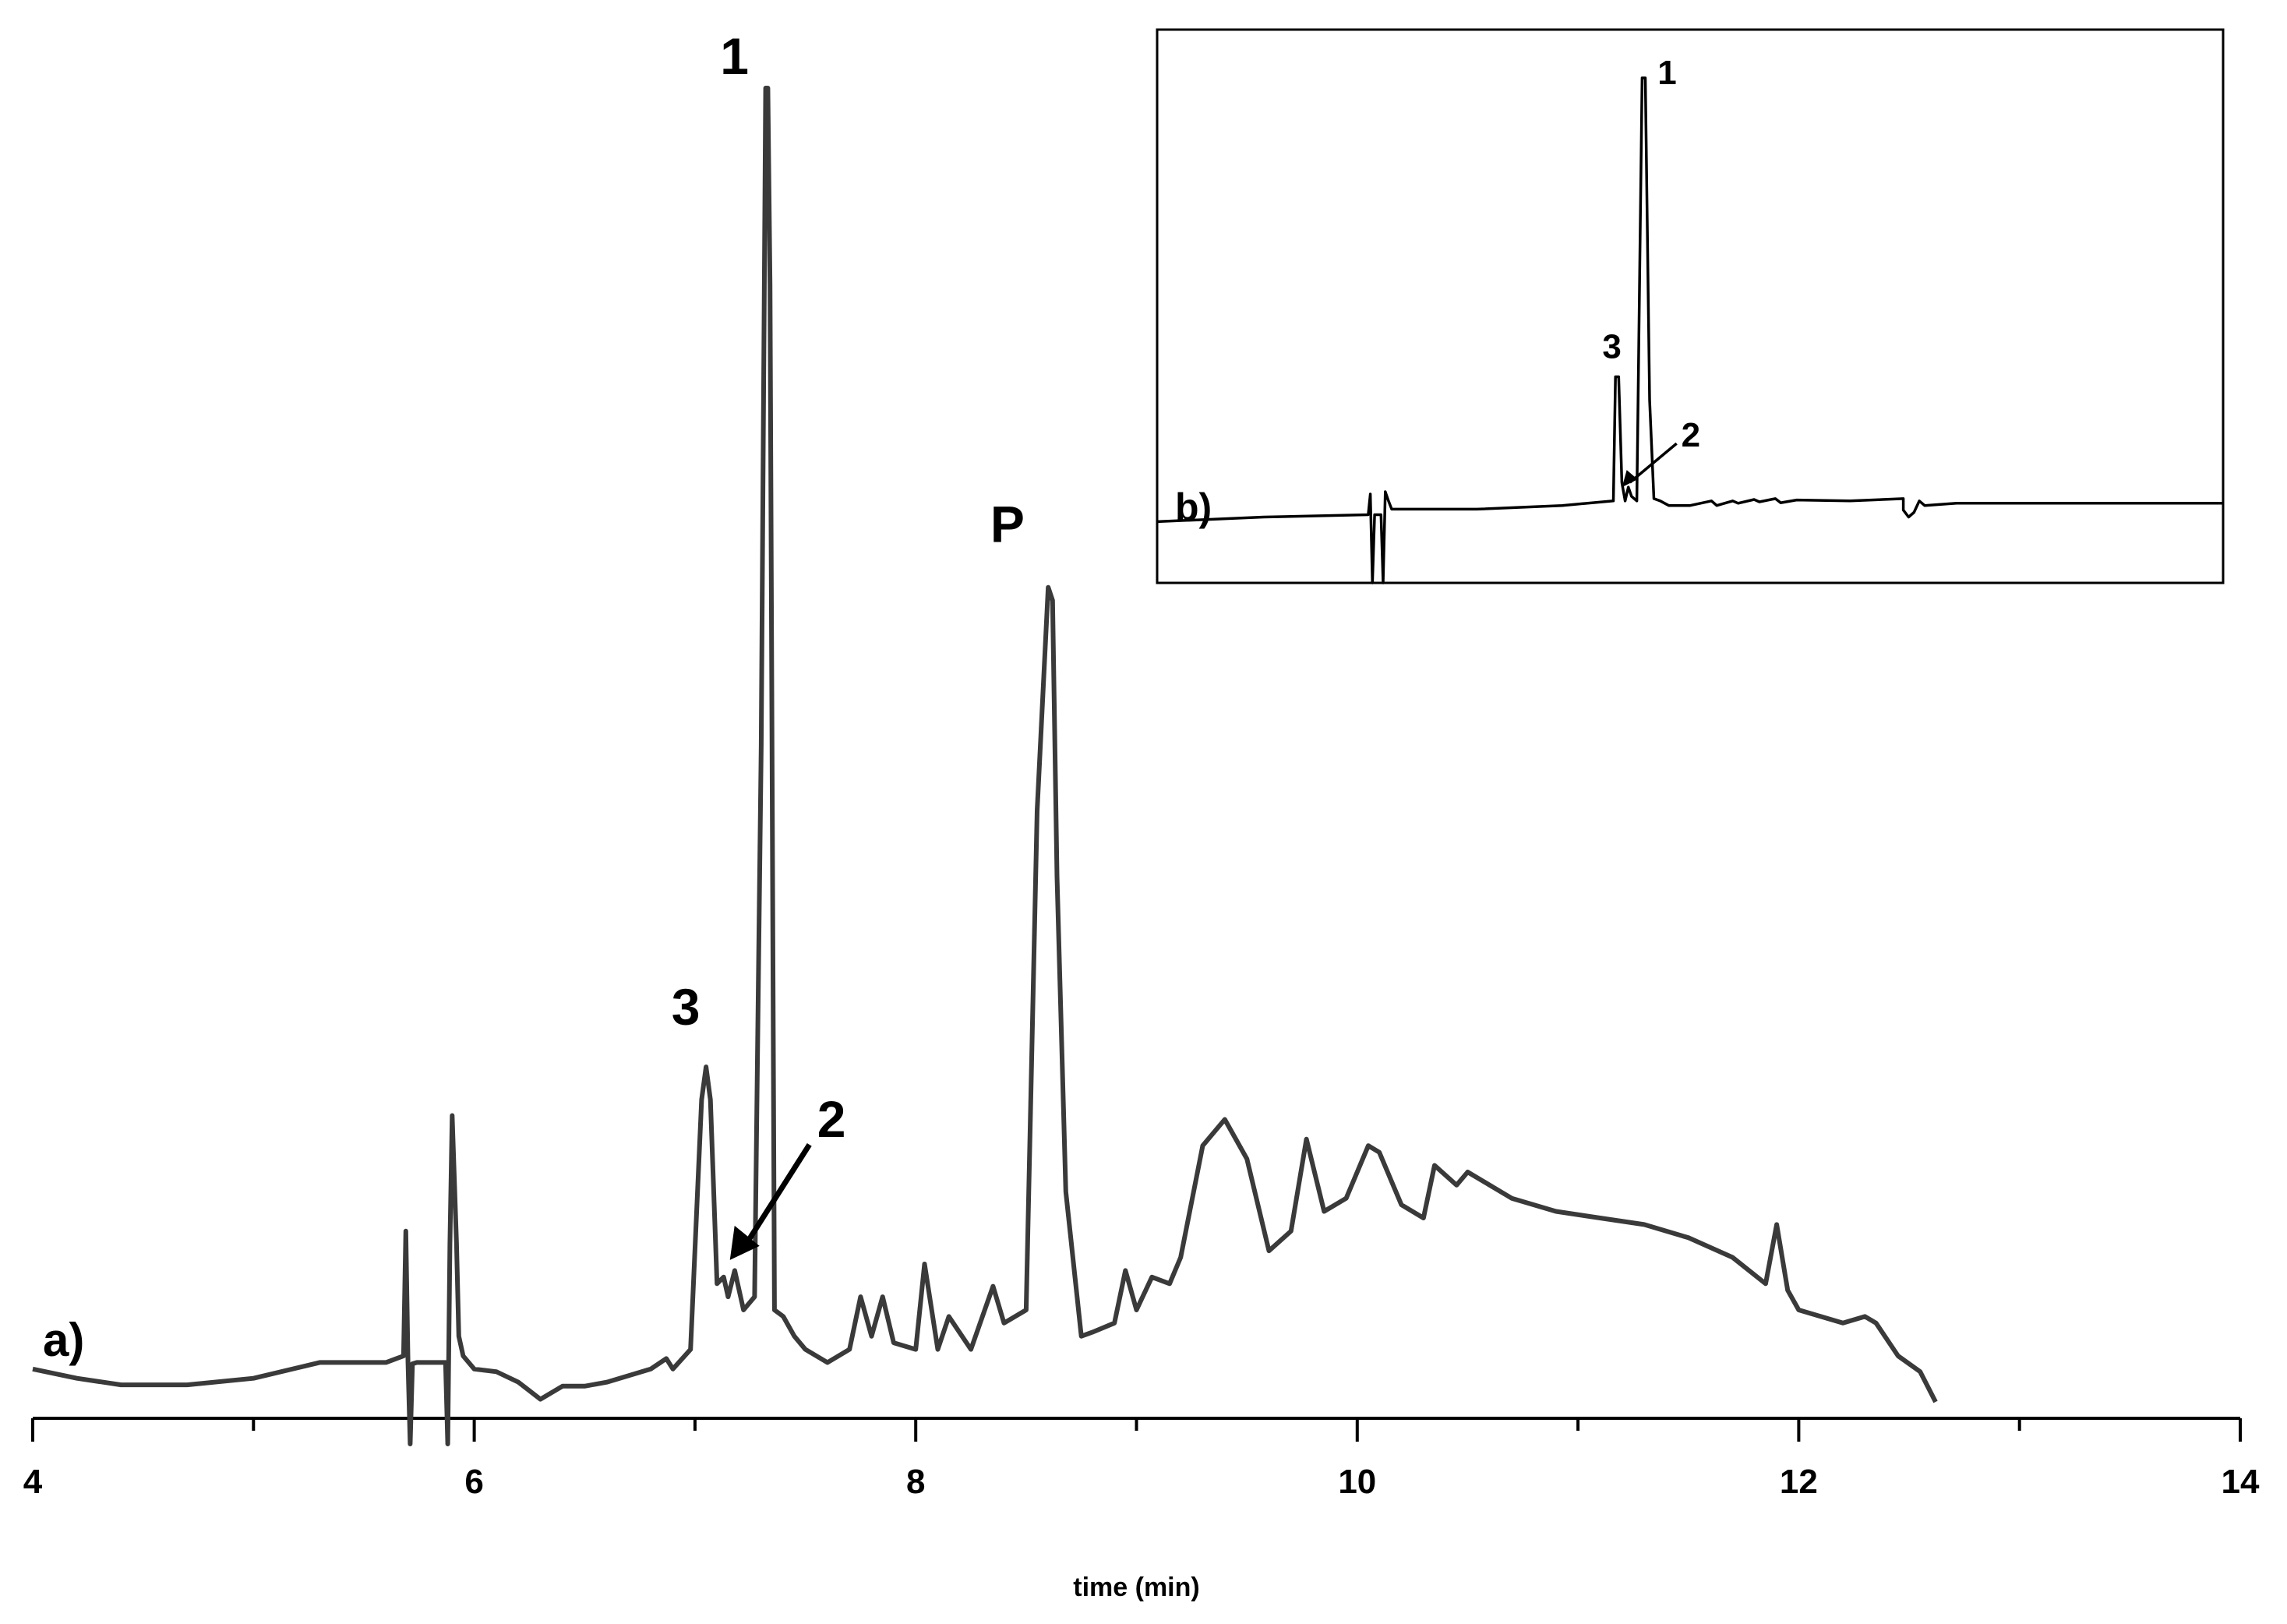  What do you see at coordinates (473, 1482) in the screenshot?
I see `x-tick-label: 6` at bounding box center [473, 1482].